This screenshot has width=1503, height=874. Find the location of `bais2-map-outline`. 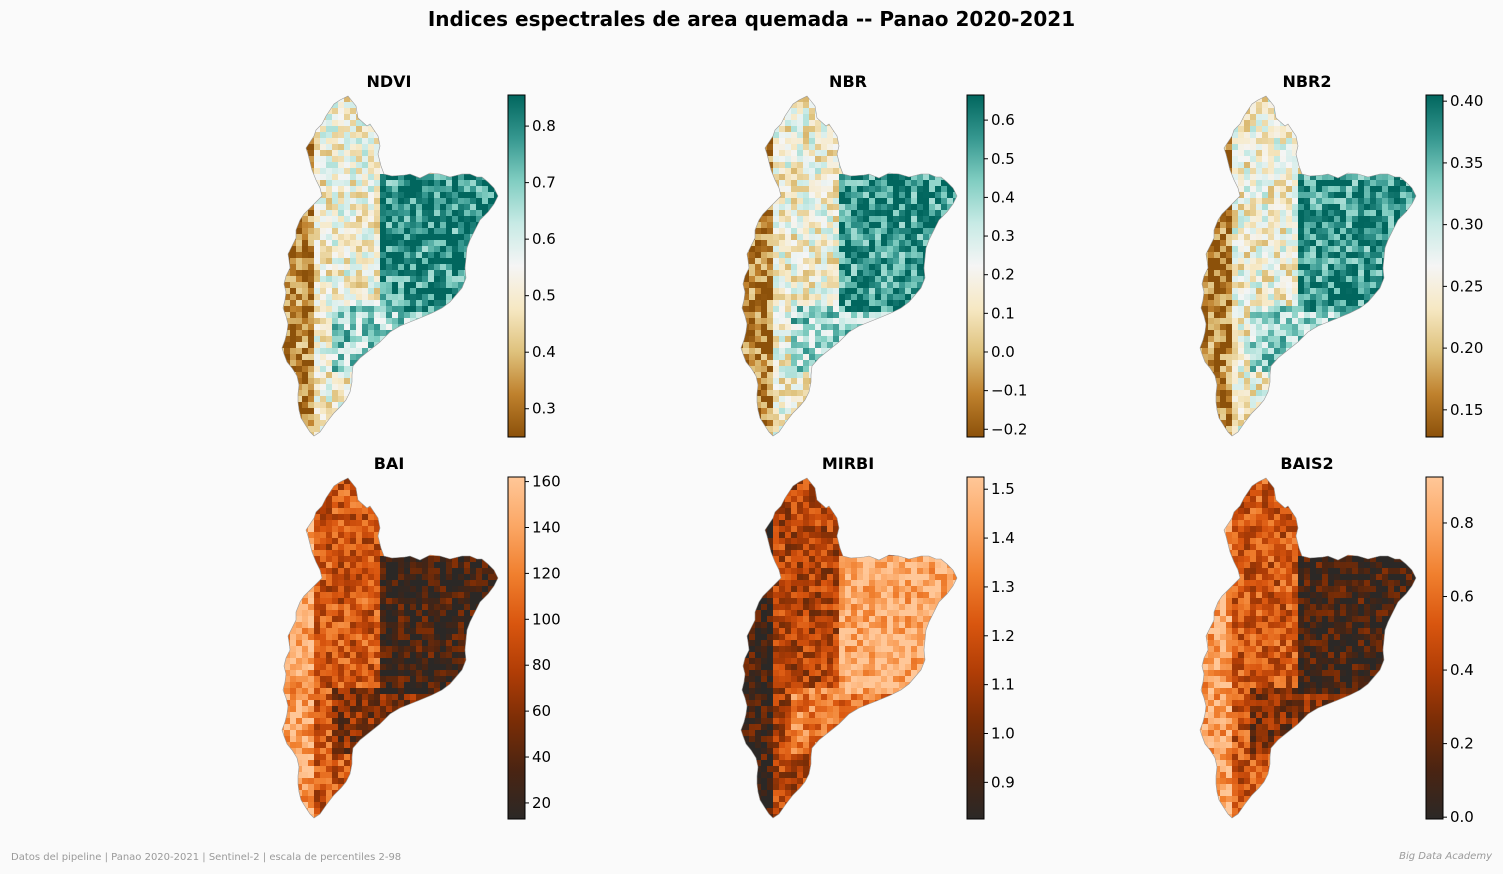

bais2-map-outline is located at coordinates (1308, 648).